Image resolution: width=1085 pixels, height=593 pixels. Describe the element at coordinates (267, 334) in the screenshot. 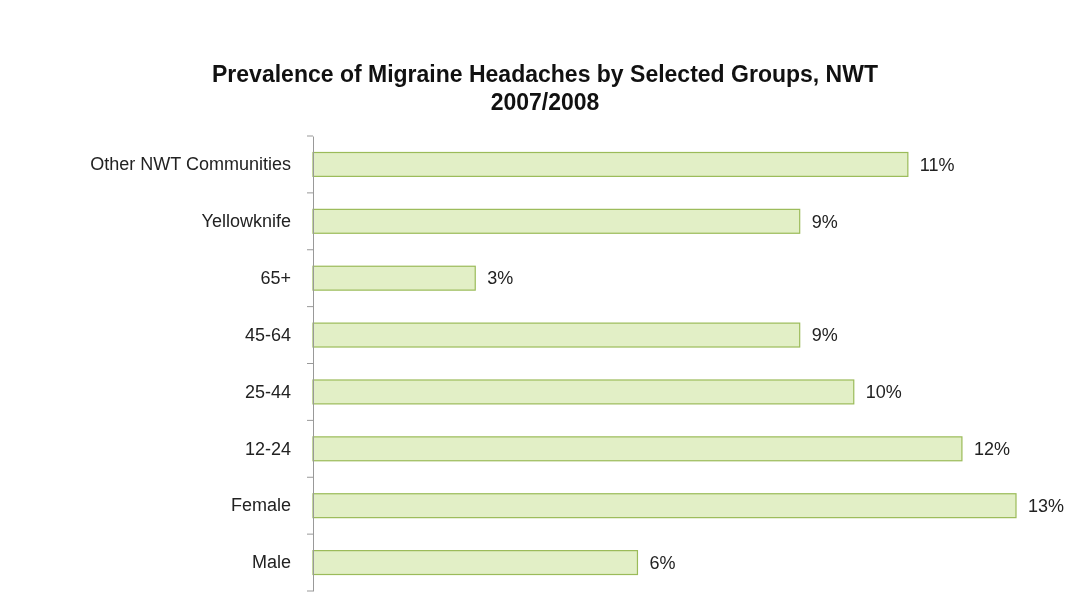

I see `y-tick-label: 45-64` at that location.